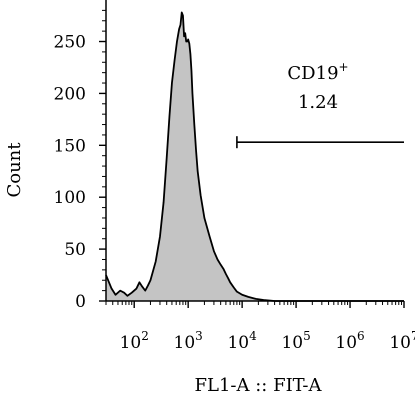 Image resolution: width=415 pixels, height=402 pixels. I want to click on x-tick-label: 10⁶, so click(349, 341).